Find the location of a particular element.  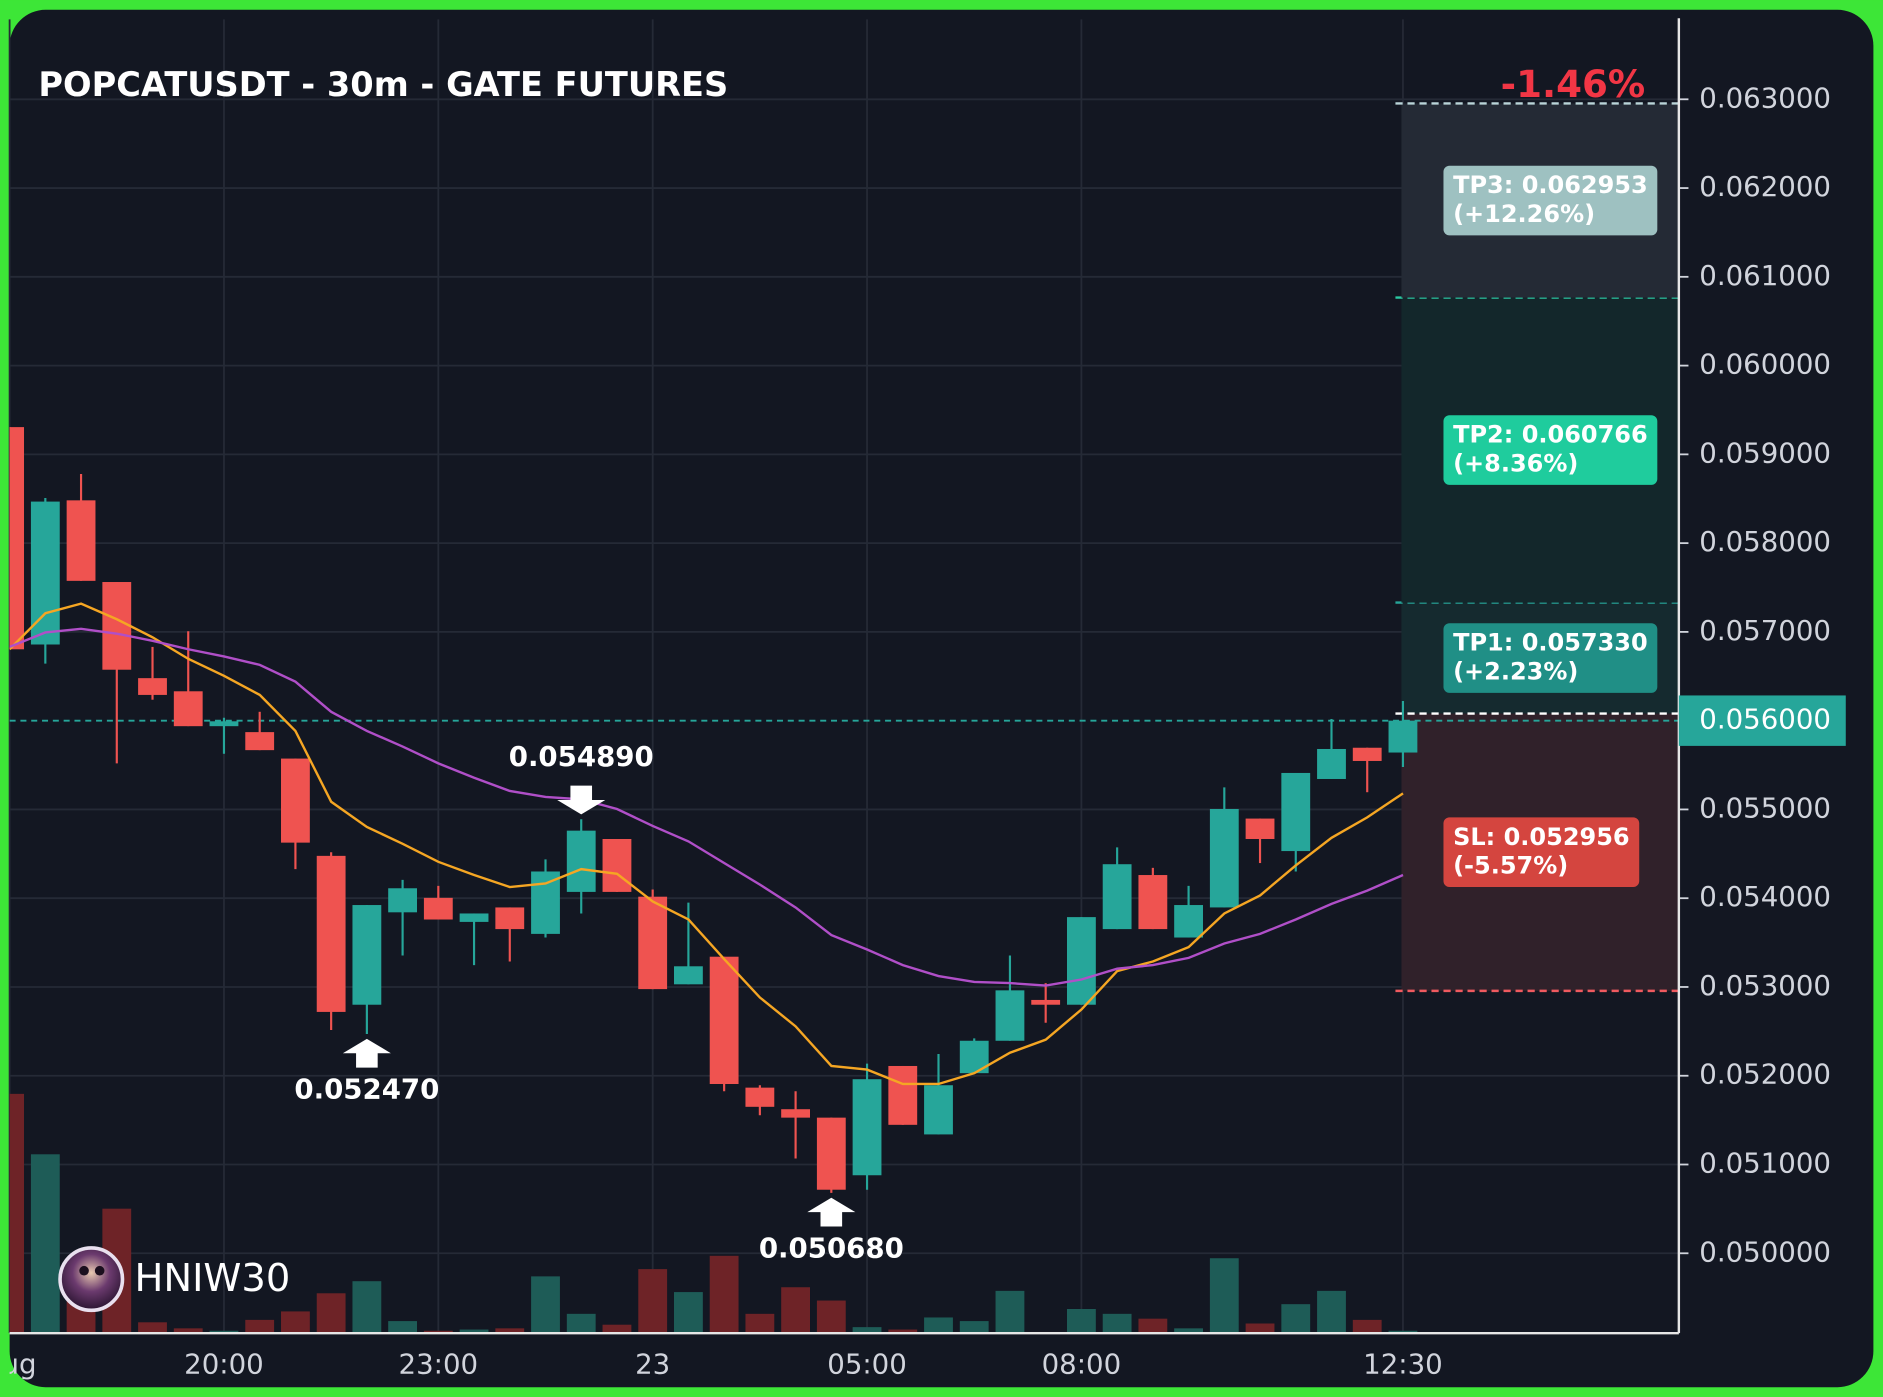

avatar-eye is located at coordinates (84, 1270).